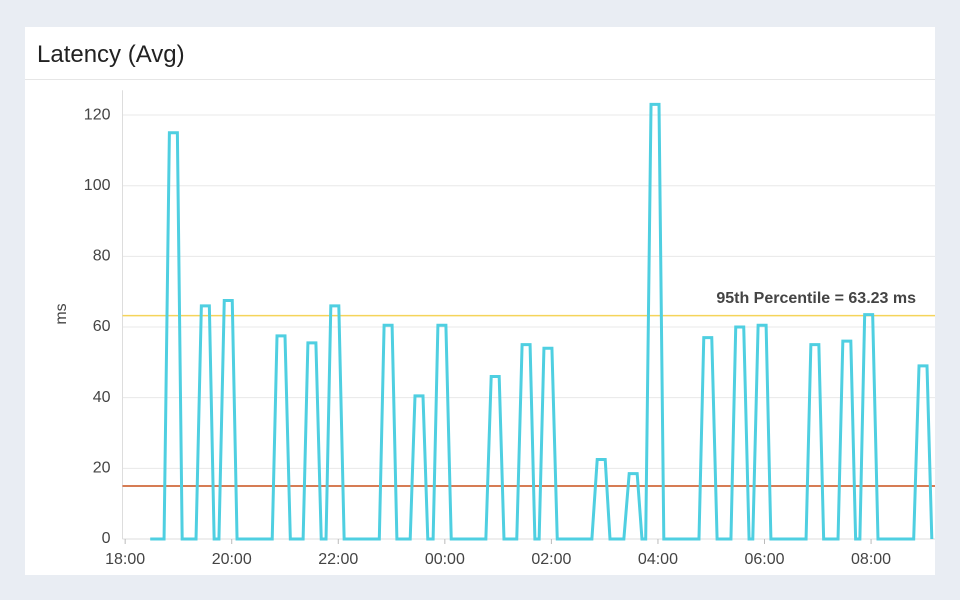 This screenshot has width=960, height=600. I want to click on y-tick-label: 120, so click(97, 114).